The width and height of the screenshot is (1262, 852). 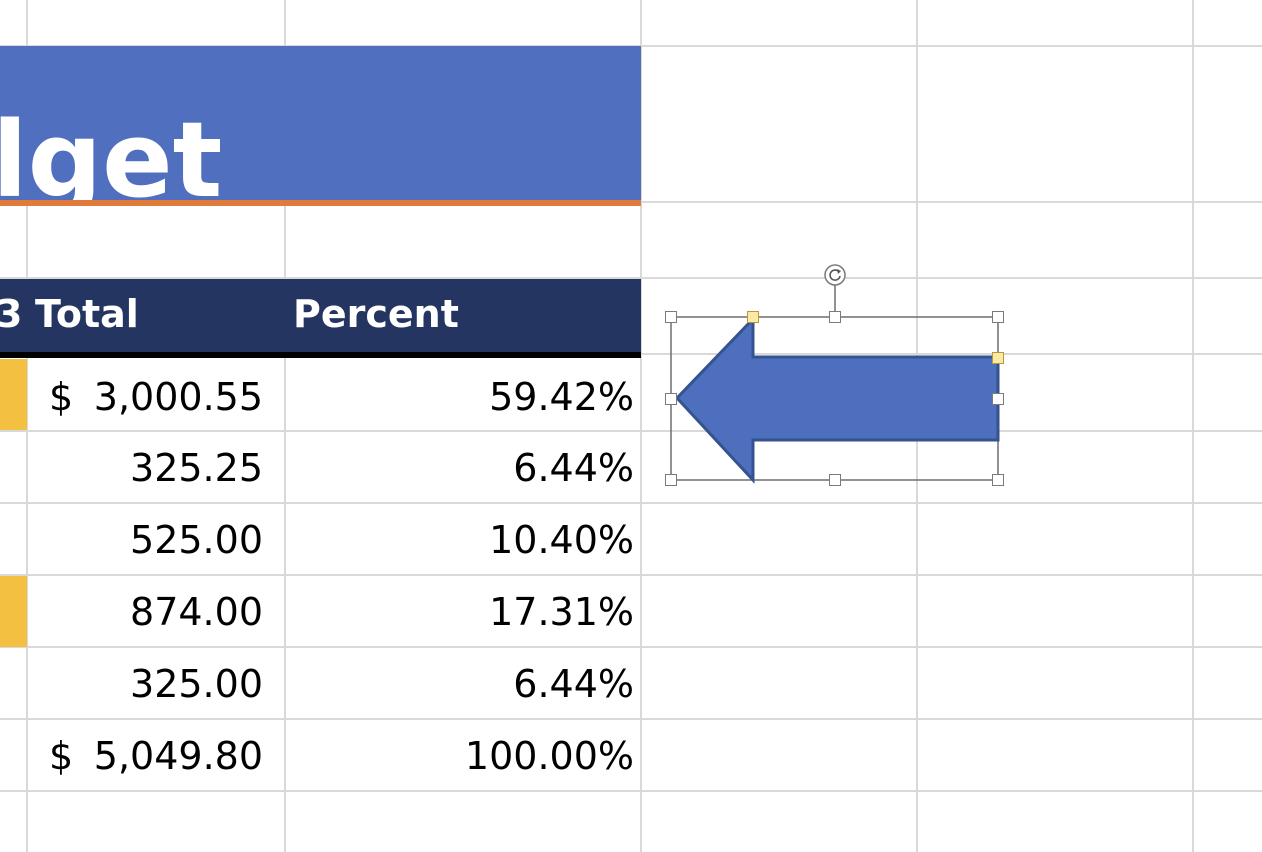 What do you see at coordinates (671, 399) in the screenshot?
I see `resize-handle-left` at bounding box center [671, 399].